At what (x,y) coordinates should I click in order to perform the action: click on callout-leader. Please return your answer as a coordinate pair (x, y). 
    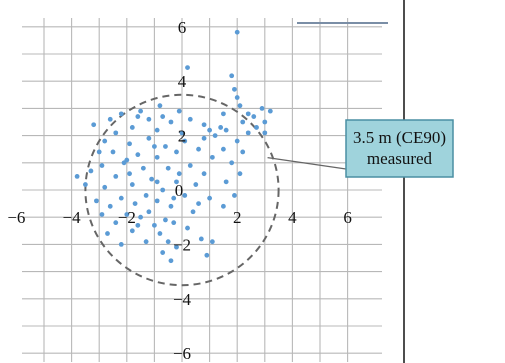
    Looking at the image, I should click on (307, 163).